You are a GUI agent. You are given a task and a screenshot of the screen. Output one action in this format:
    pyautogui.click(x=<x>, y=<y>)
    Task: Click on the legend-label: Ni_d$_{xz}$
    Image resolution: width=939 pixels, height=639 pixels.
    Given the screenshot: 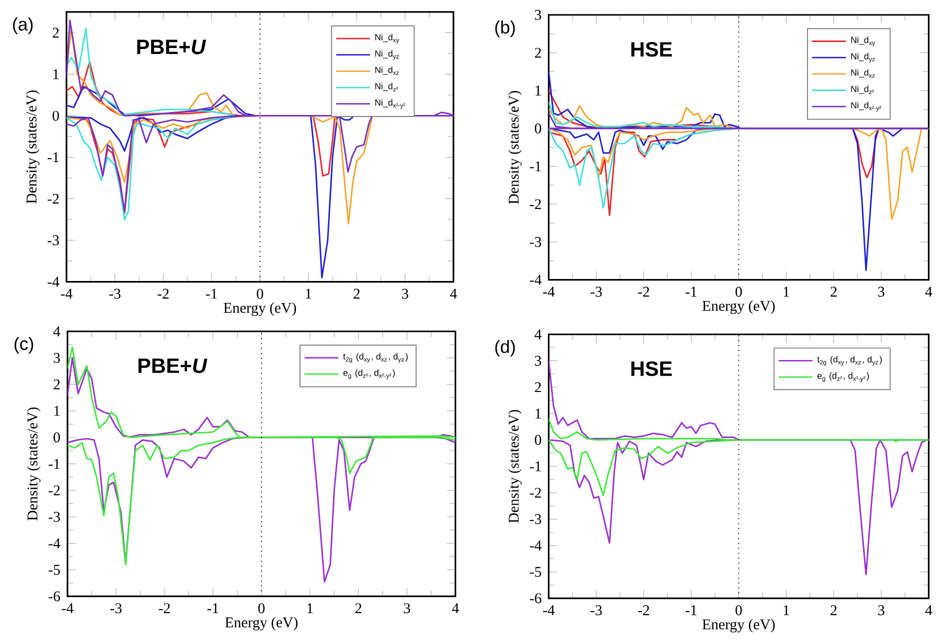 What is the action you would take?
    pyautogui.click(x=387, y=70)
    